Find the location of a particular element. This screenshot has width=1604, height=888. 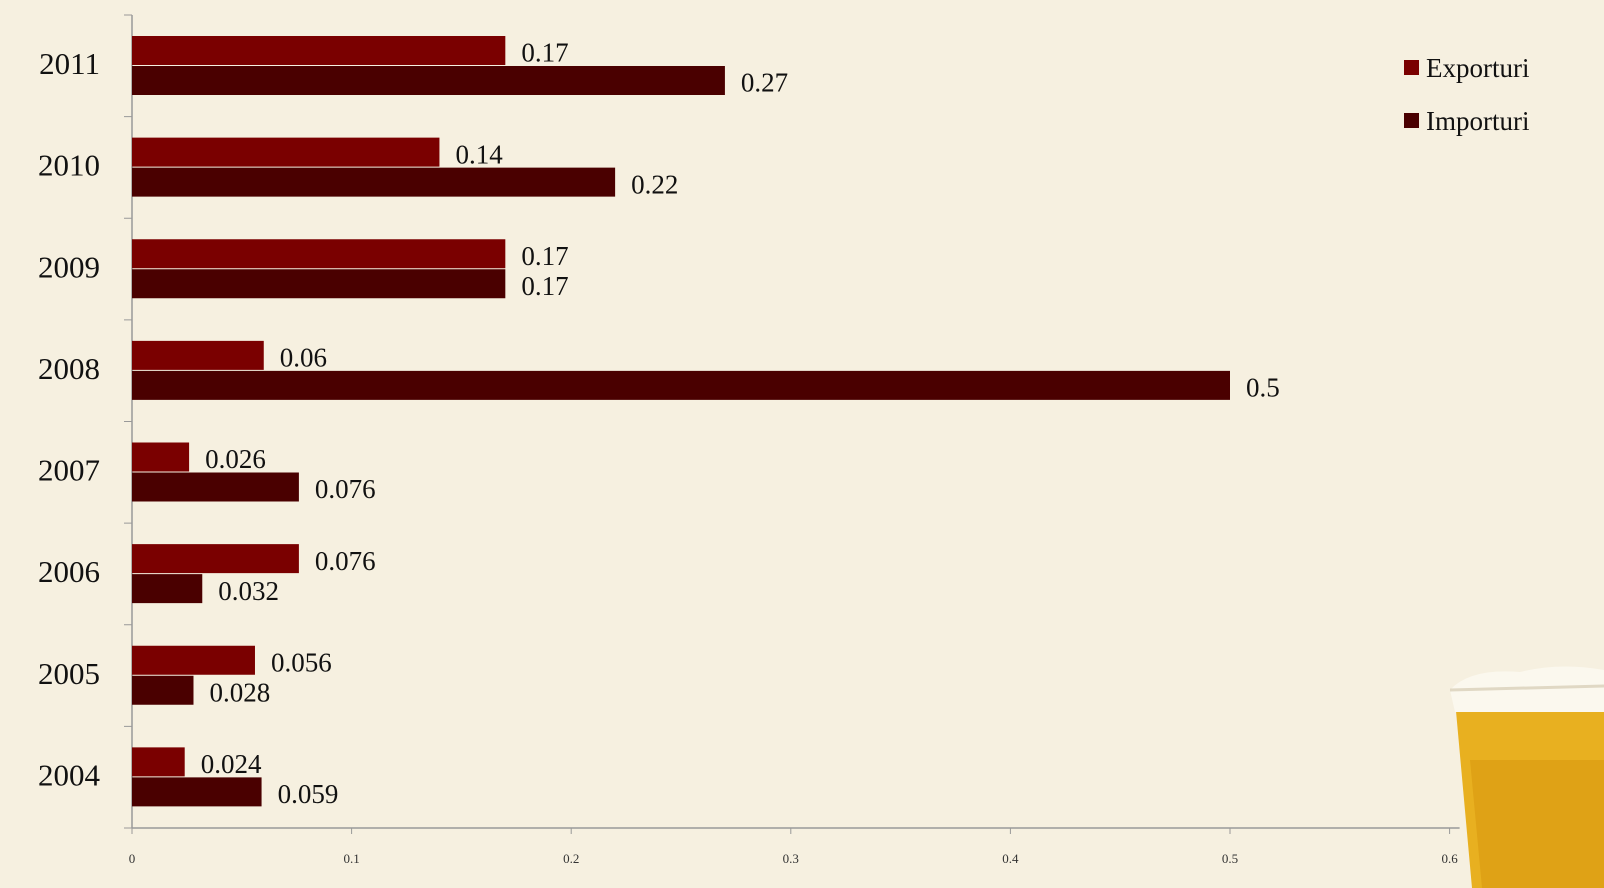

value-label: 0.059 is located at coordinates (308, 794).